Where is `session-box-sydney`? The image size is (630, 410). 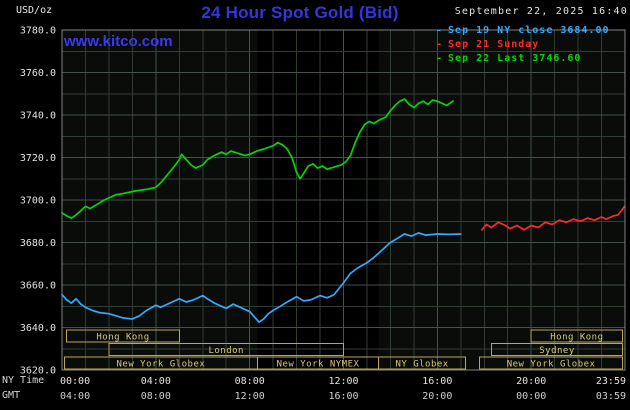 session-box-sydney is located at coordinates (557, 349).